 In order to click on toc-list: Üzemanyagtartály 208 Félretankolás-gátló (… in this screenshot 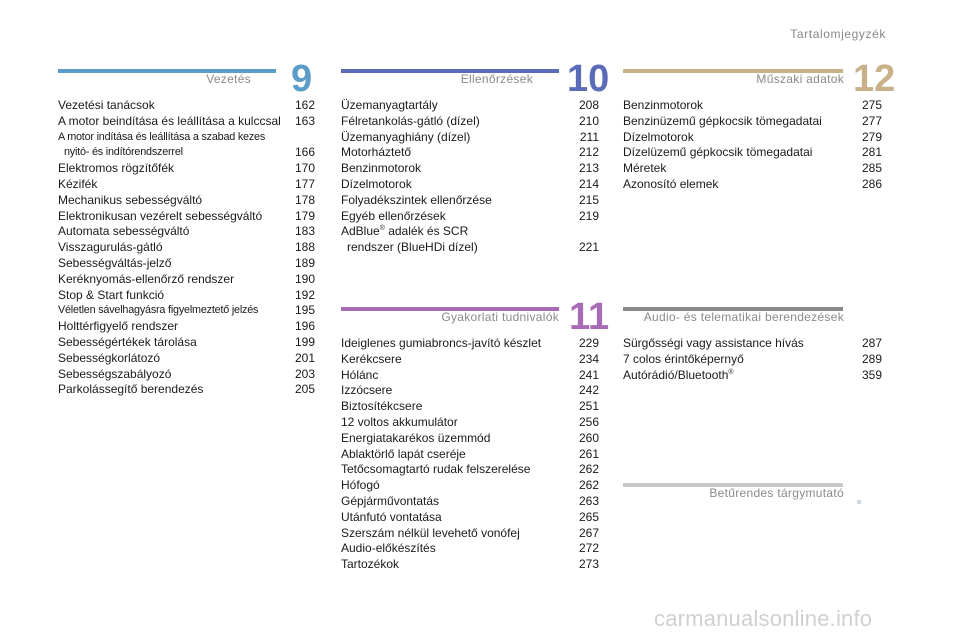, I will do `click(470, 177)`.